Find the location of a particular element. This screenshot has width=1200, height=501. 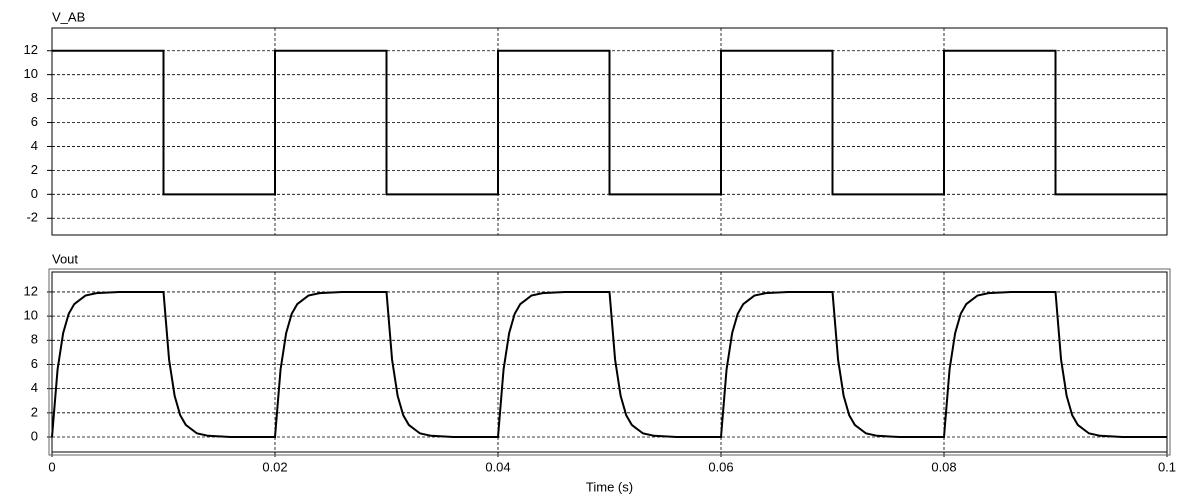

chart-title: Vout is located at coordinates (65, 258).